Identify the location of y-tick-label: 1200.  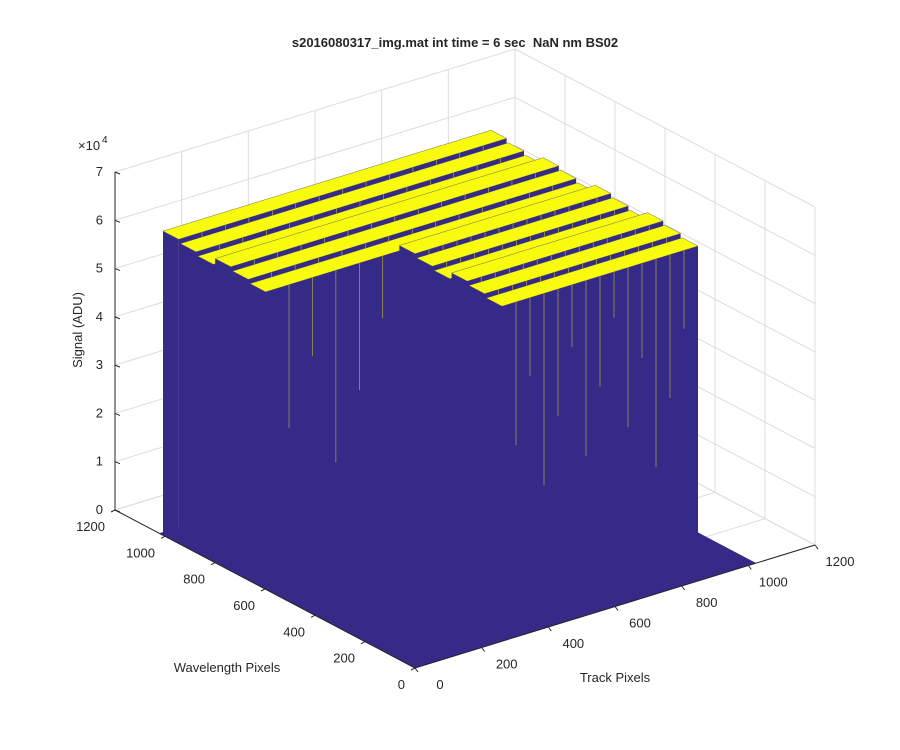
(90, 526).